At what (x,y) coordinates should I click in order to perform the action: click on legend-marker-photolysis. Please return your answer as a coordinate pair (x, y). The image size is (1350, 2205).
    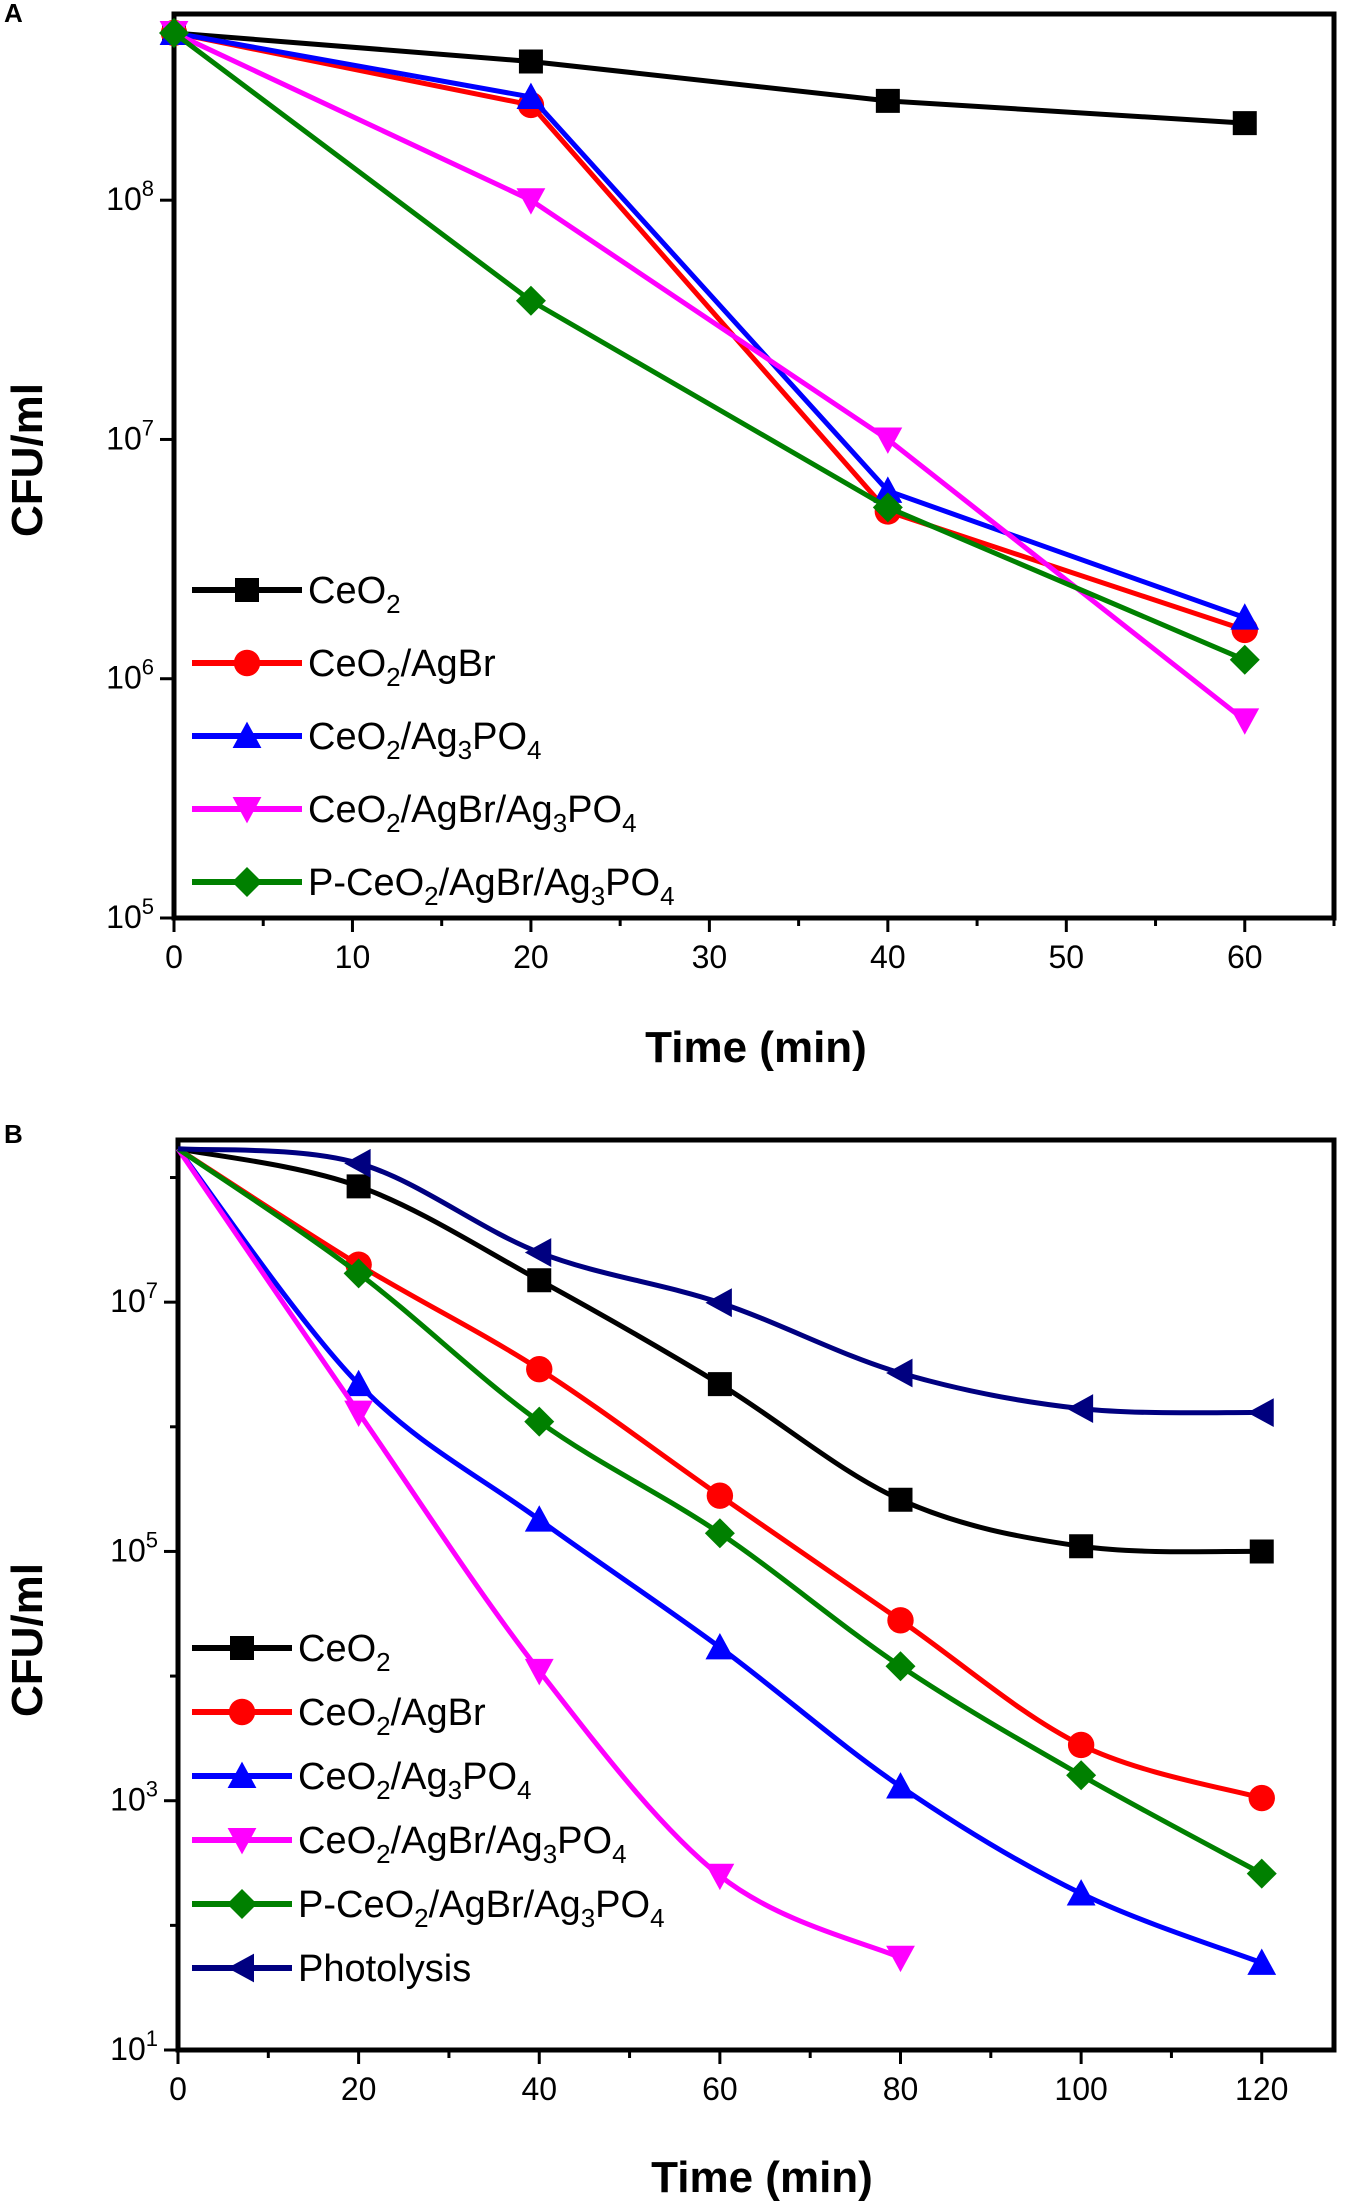
    Looking at the image, I should click on (240, 1968).